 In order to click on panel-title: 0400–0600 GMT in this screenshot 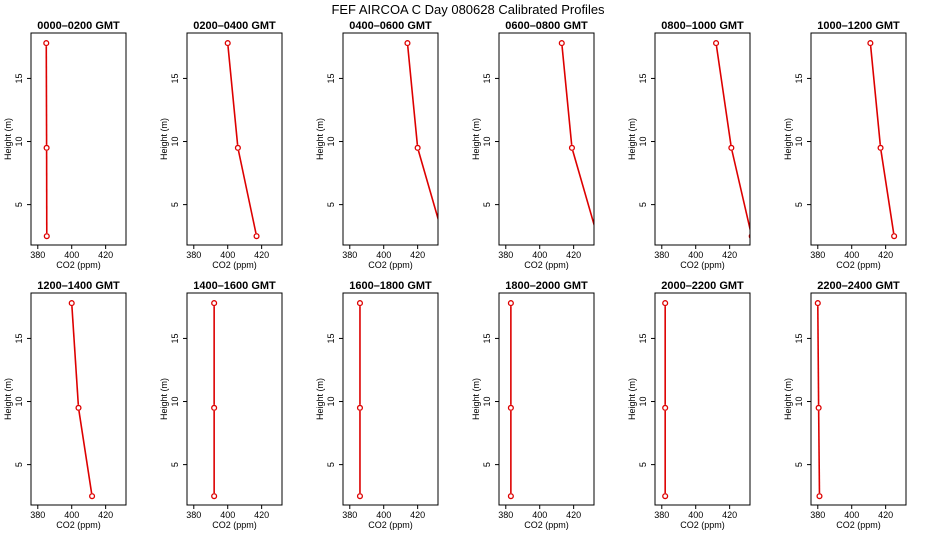, I will do `click(390, 26)`.